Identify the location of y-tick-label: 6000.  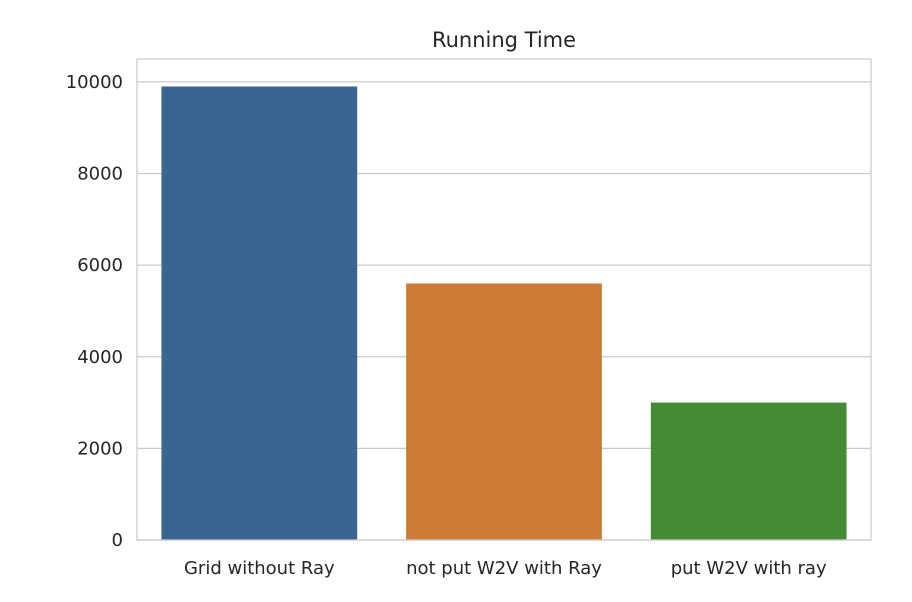
(100, 265).